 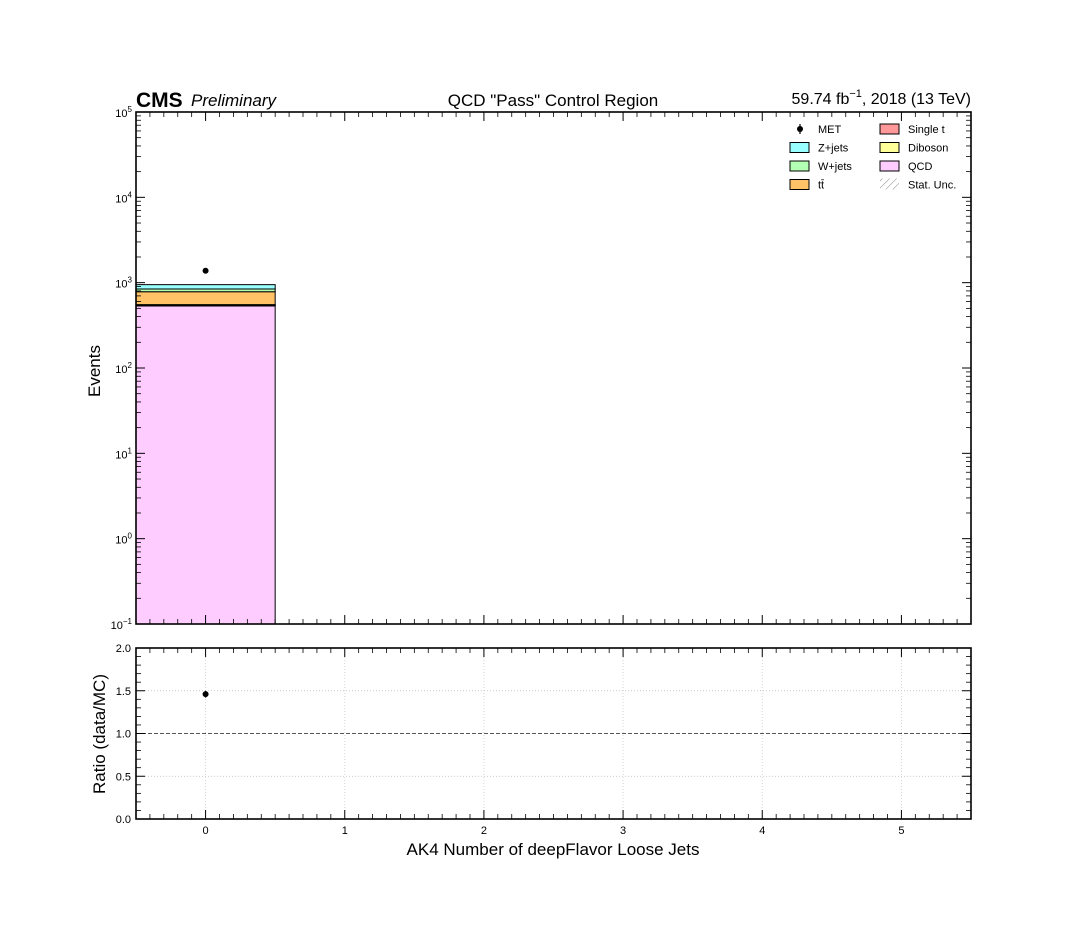 What do you see at coordinates (821, 99) in the screenshot?
I see `lumi-value: 59.74 fb` at bounding box center [821, 99].